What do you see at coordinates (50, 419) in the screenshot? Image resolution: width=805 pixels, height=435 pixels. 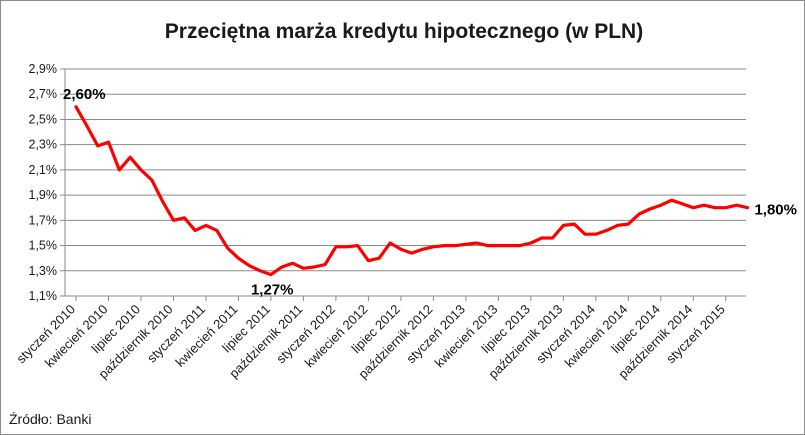 I see `source-note: Źródło: Banki` at bounding box center [50, 419].